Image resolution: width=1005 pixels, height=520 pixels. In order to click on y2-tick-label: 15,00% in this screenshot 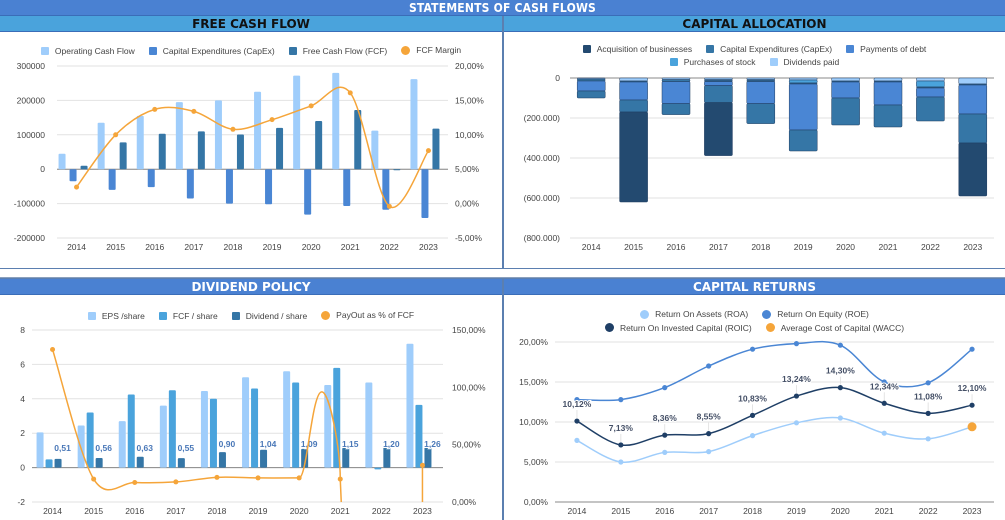, I will do `click(469, 100)`.